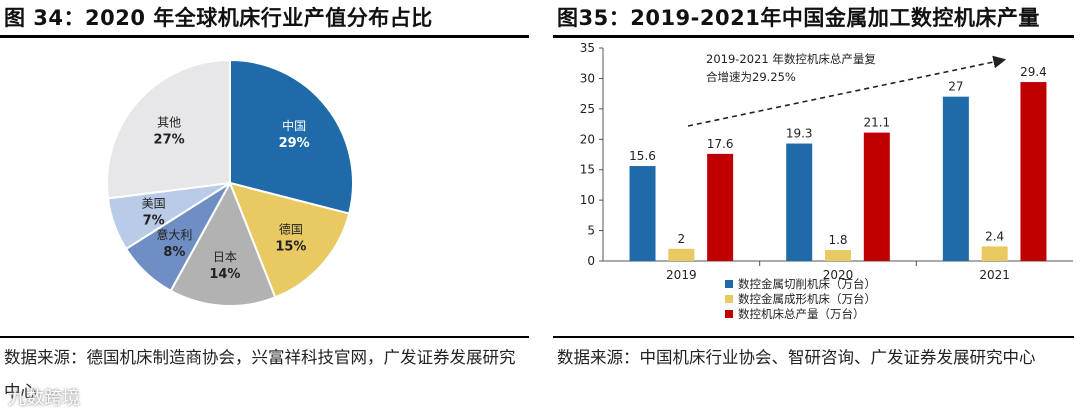 The image size is (1080, 414). I want to click on pie-slice-label: 美国, so click(154, 203).